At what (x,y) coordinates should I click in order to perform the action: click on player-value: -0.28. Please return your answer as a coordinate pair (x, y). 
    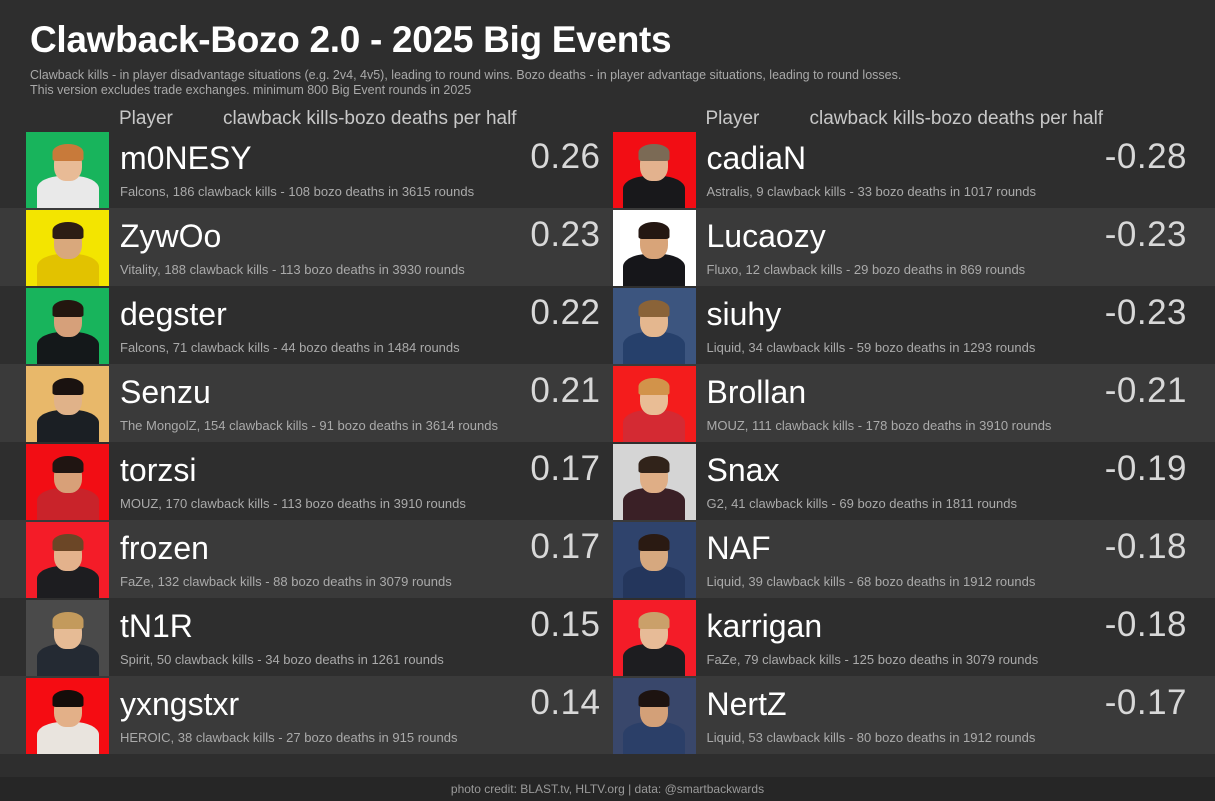
    Looking at the image, I should click on (1145, 156).